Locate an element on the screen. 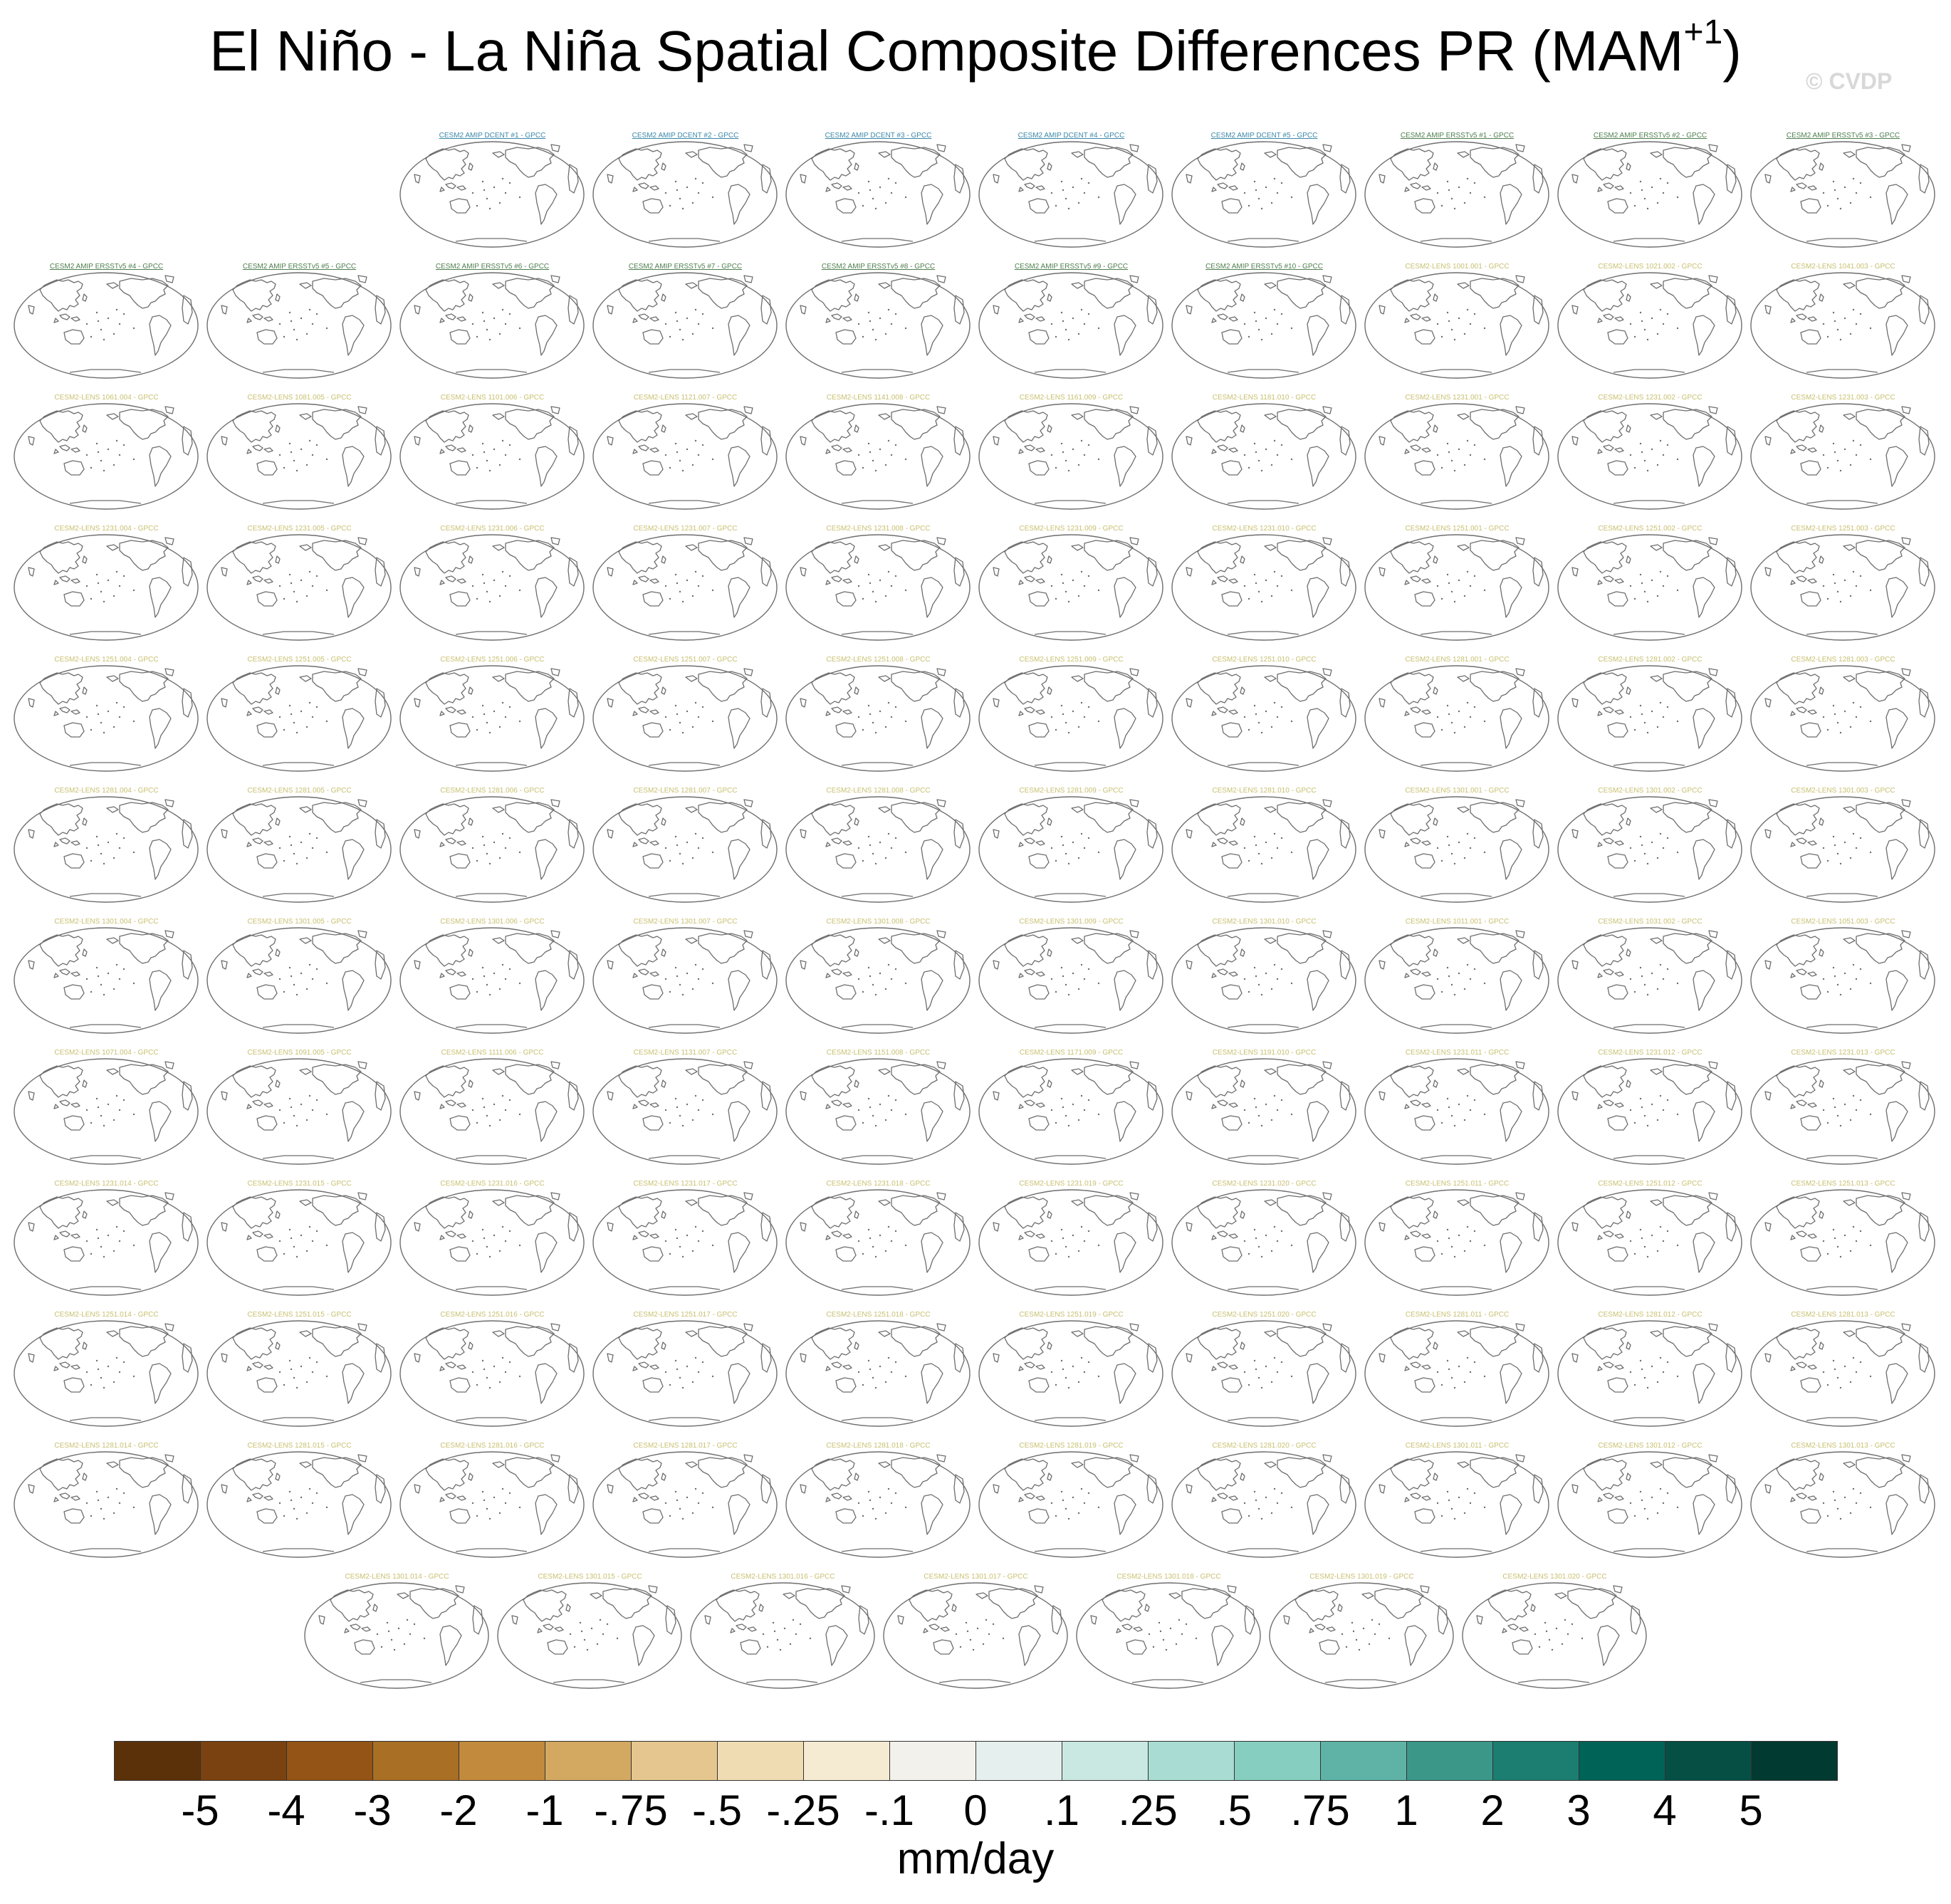  panel-label: CESM2-LENS 1251.002 - GPCC is located at coordinates (1650, 529).